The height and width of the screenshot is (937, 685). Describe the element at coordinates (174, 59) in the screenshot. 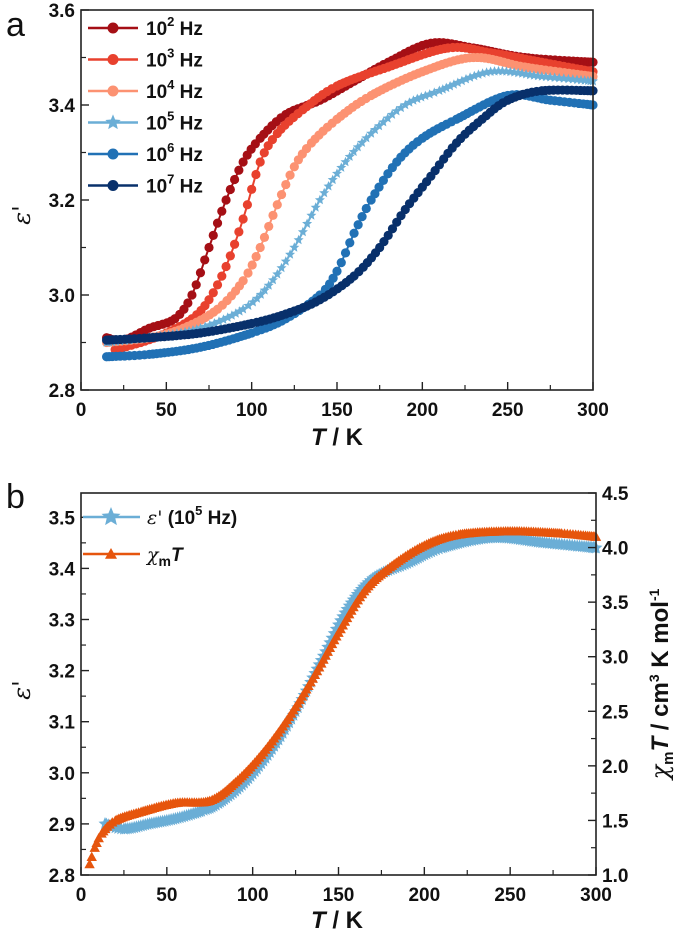

I see `legend-label: 103 Hz` at that location.